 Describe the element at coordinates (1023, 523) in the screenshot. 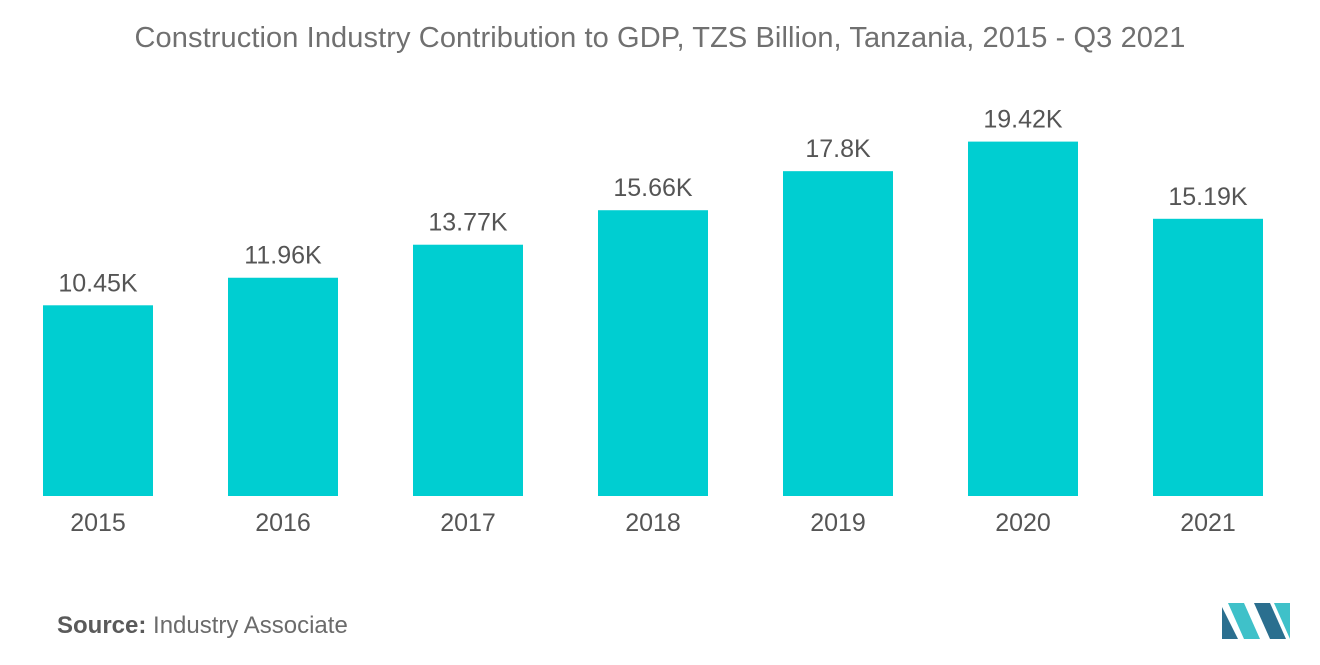

I see `x-tick-label-2020: 2020` at that location.